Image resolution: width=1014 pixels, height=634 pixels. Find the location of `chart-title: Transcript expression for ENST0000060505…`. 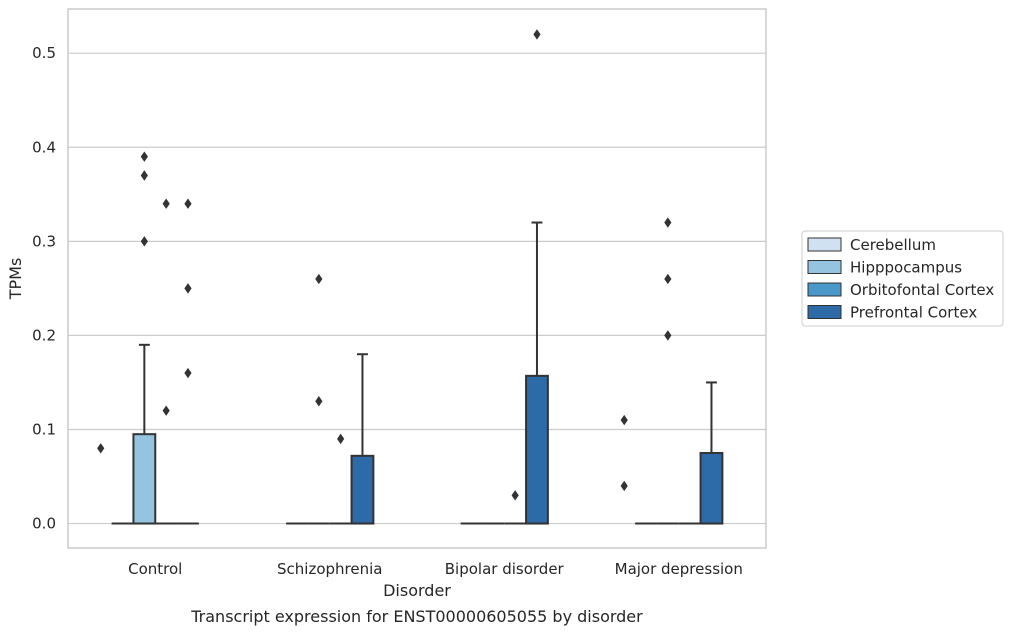

chart-title: Transcript expression for ENST0000060505… is located at coordinates (416, 616).